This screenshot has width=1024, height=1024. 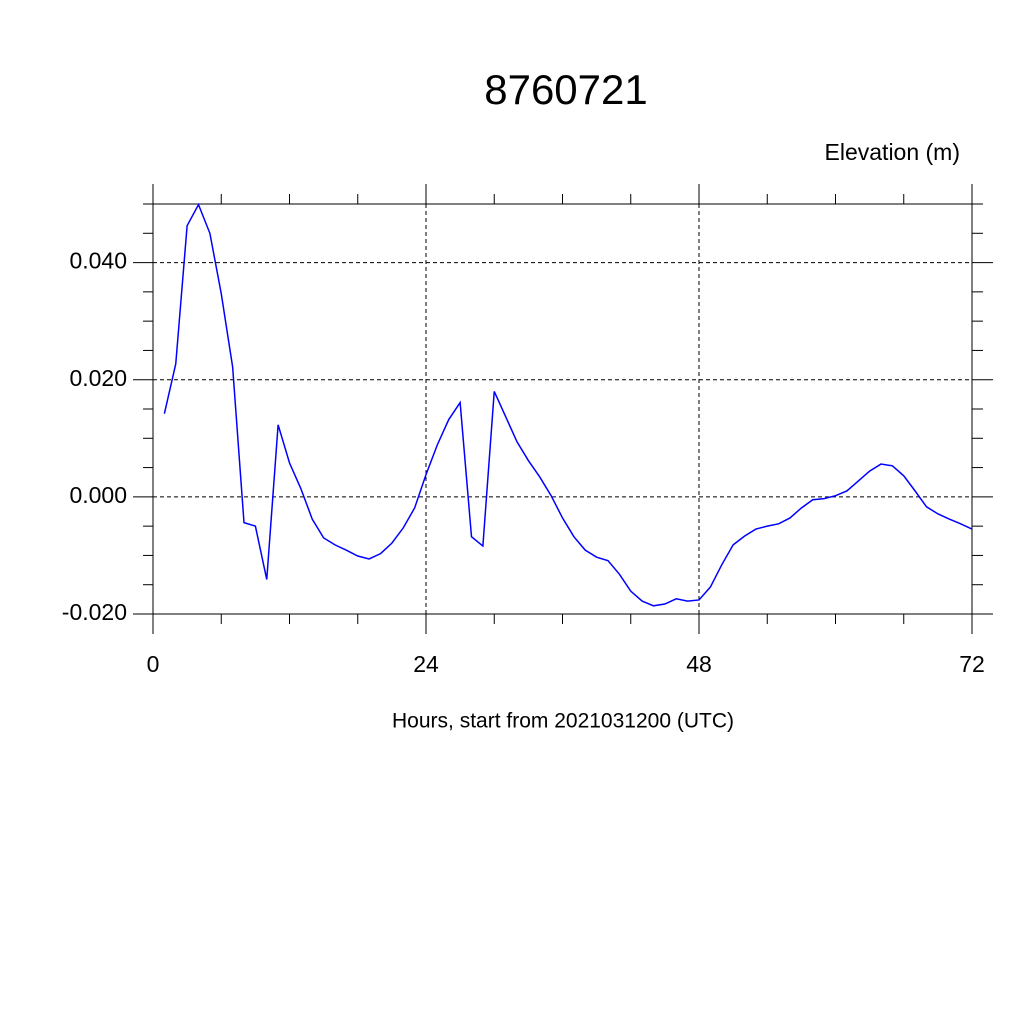 I want to click on x-tick-label: 48, so click(x=699, y=664).